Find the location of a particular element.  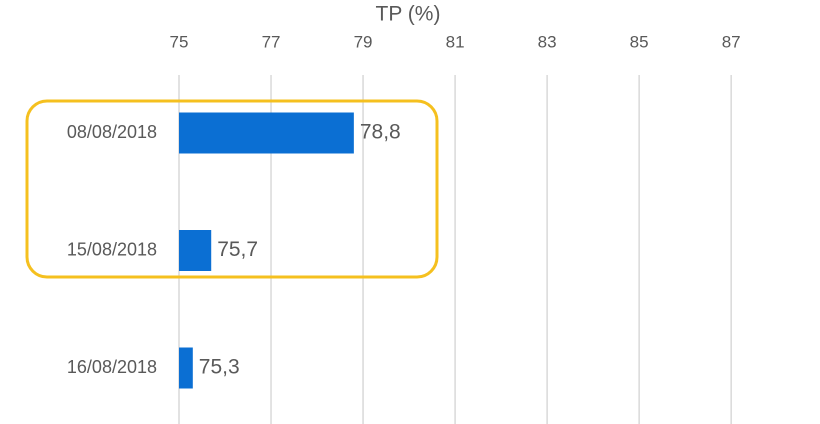

x-tick-label: 87 is located at coordinates (731, 41).